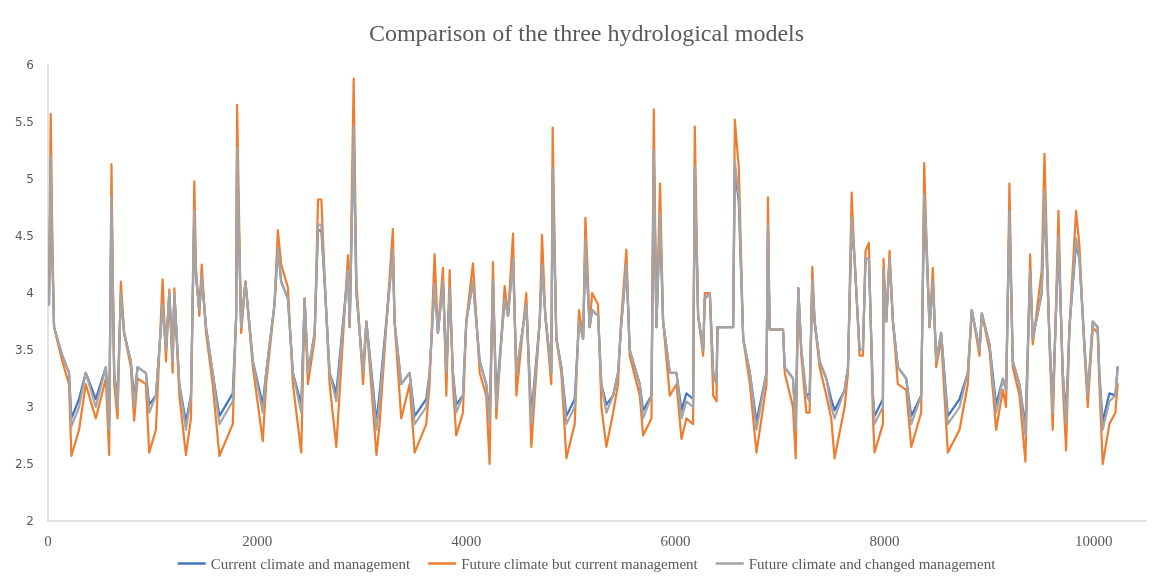 The width and height of the screenshot is (1173, 584). Describe the element at coordinates (884, 540) in the screenshot. I see `x-tick-label: 8000` at that location.